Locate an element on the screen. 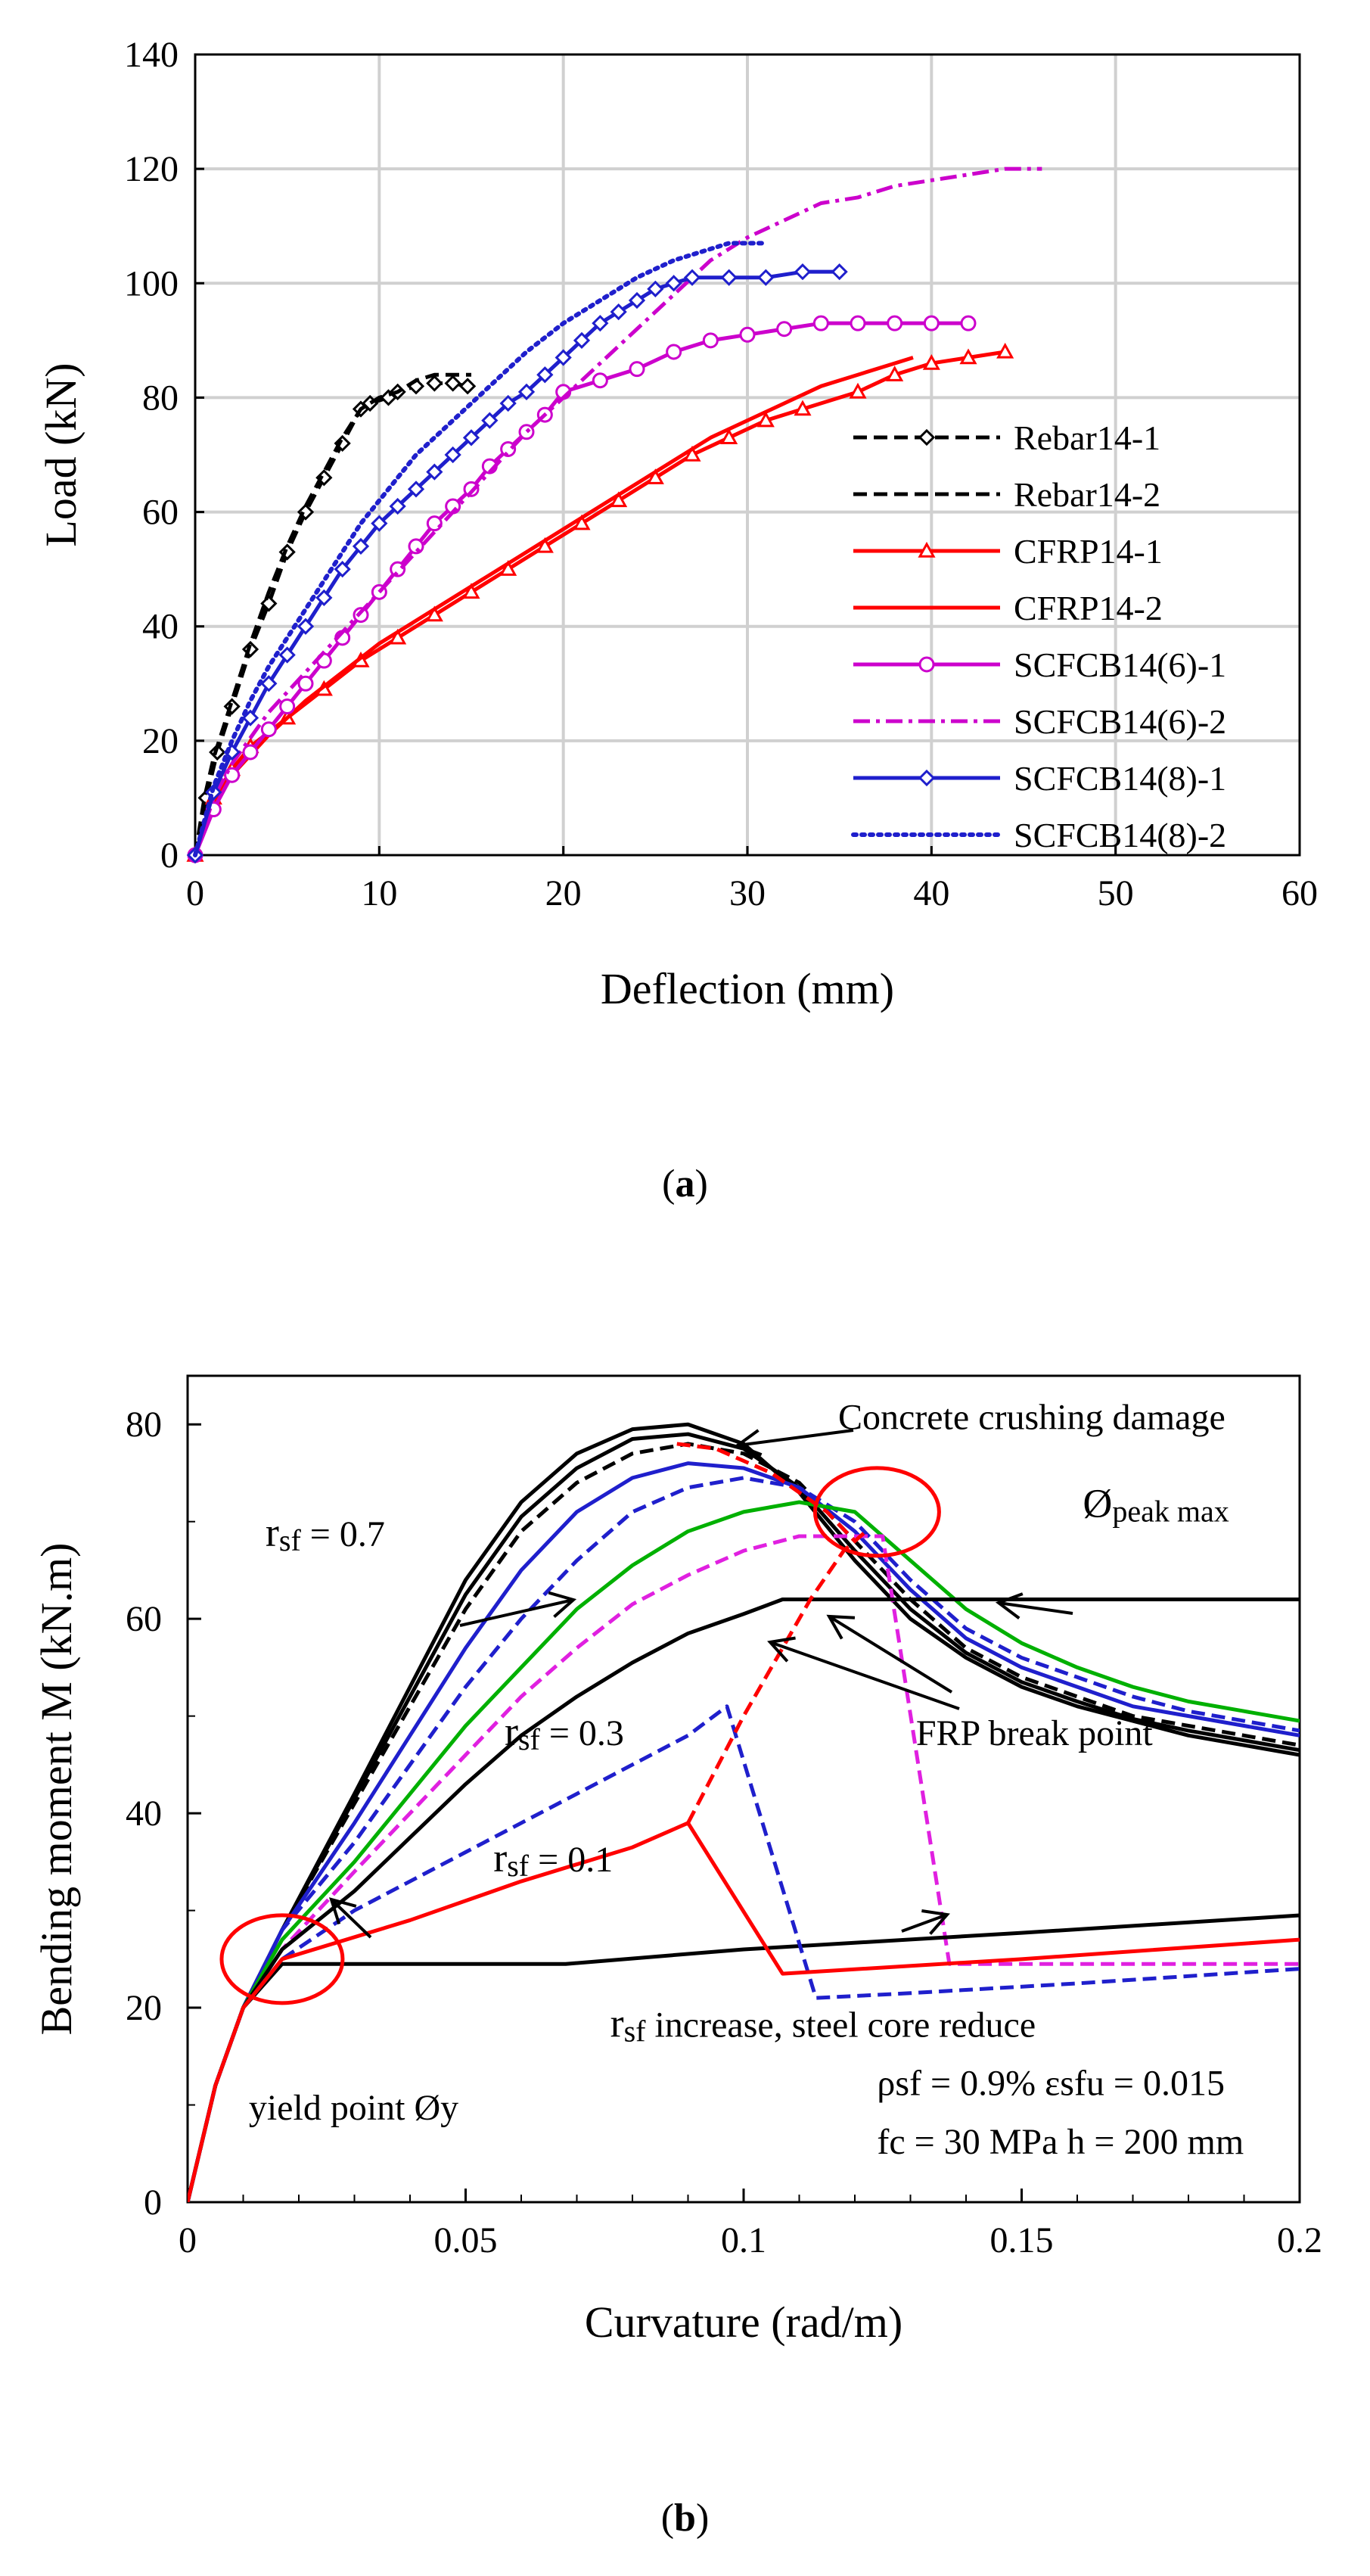 The width and height of the screenshot is (1370, 2576). legend-label-3: CFRP14-2 is located at coordinates (1088, 608).